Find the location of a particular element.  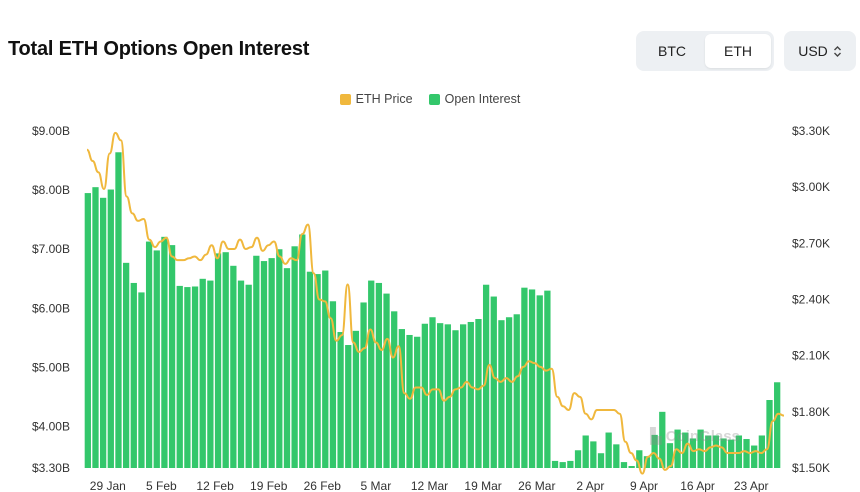

asset-toggle: BTC ETH is located at coordinates (705, 51).